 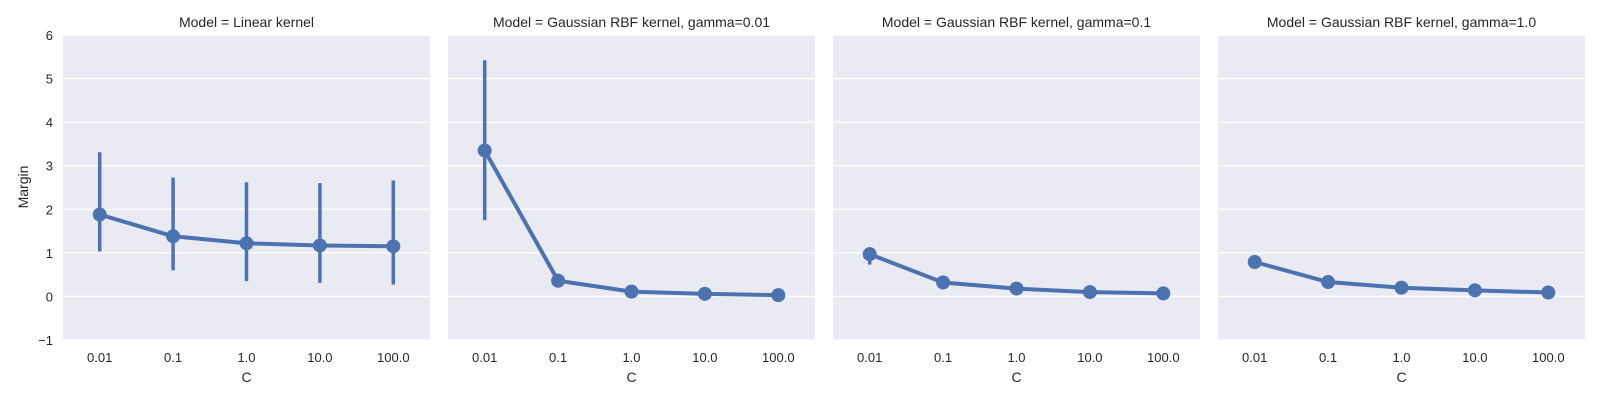 What do you see at coordinates (49, 209) in the screenshot?
I see `y-tick-label: 2` at bounding box center [49, 209].